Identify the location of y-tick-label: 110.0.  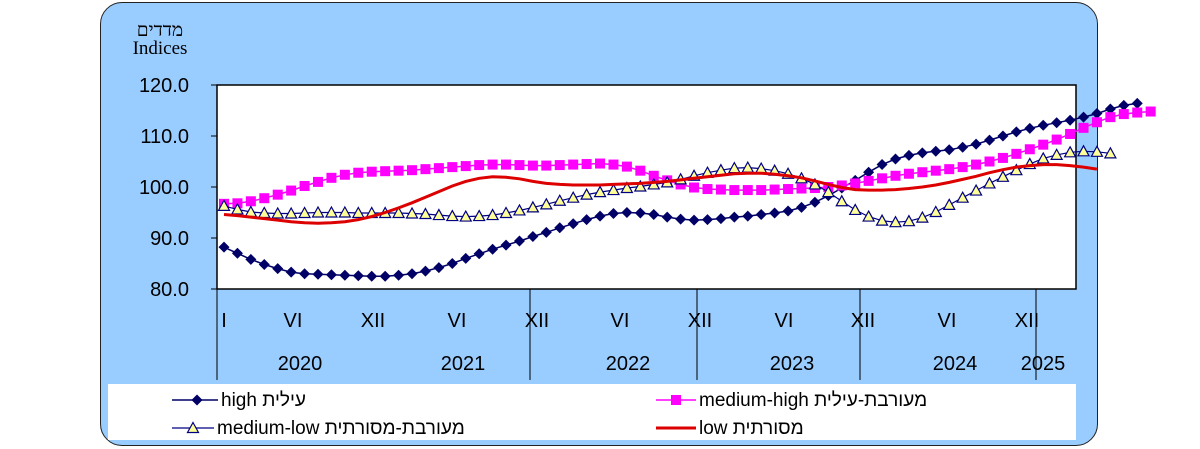
(164, 137).